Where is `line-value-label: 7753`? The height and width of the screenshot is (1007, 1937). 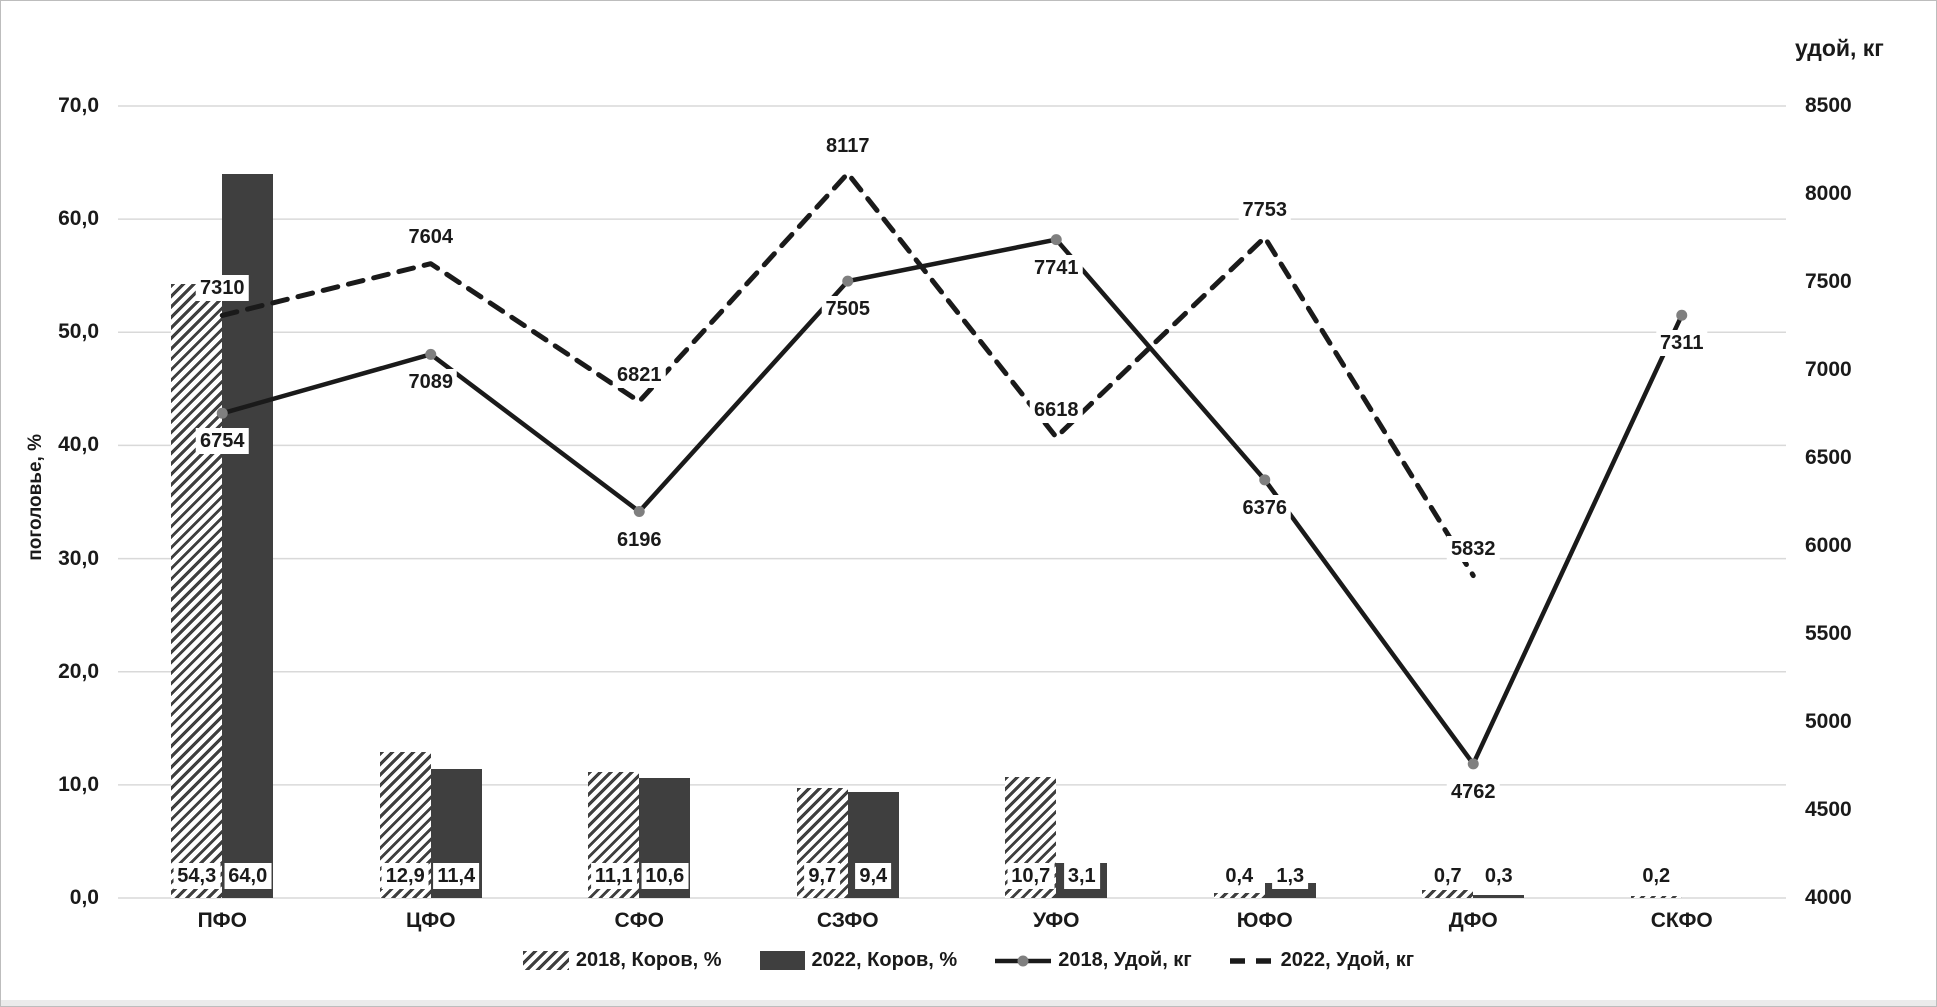
line-value-label: 7753 is located at coordinates (1264, 210).